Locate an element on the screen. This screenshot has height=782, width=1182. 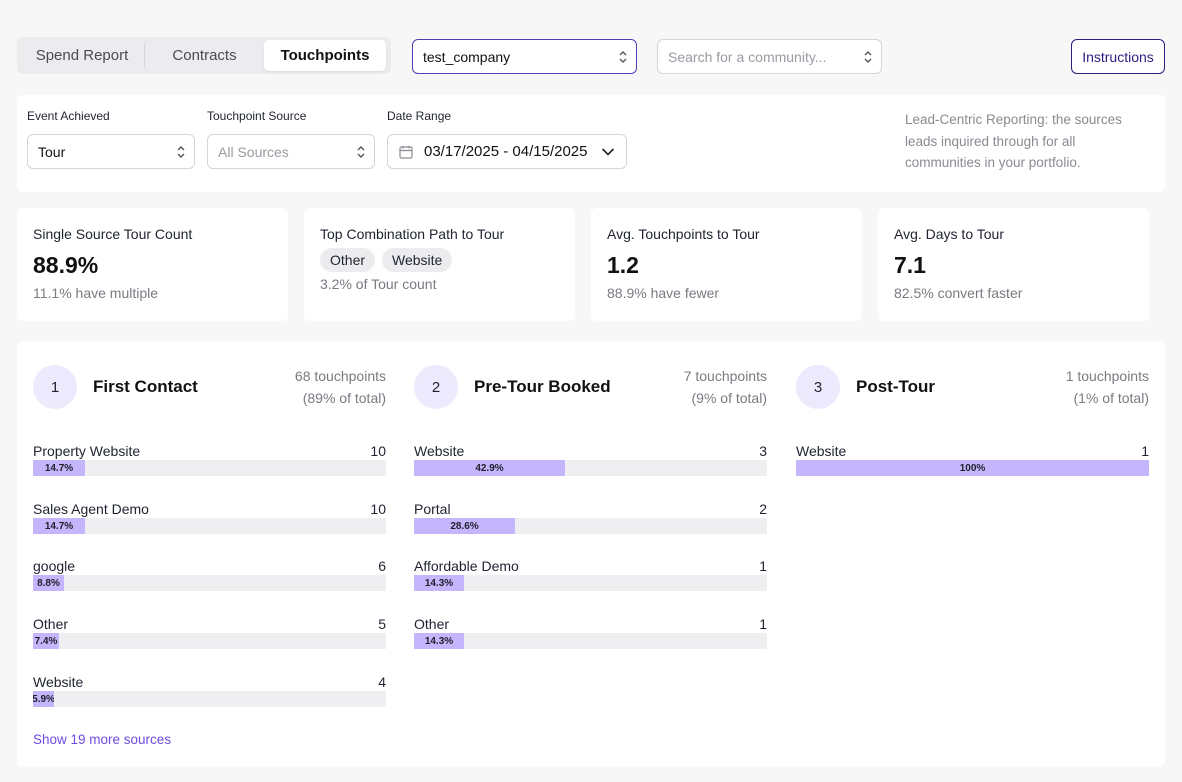
source-row: Website 1 100% is located at coordinates (972, 463).